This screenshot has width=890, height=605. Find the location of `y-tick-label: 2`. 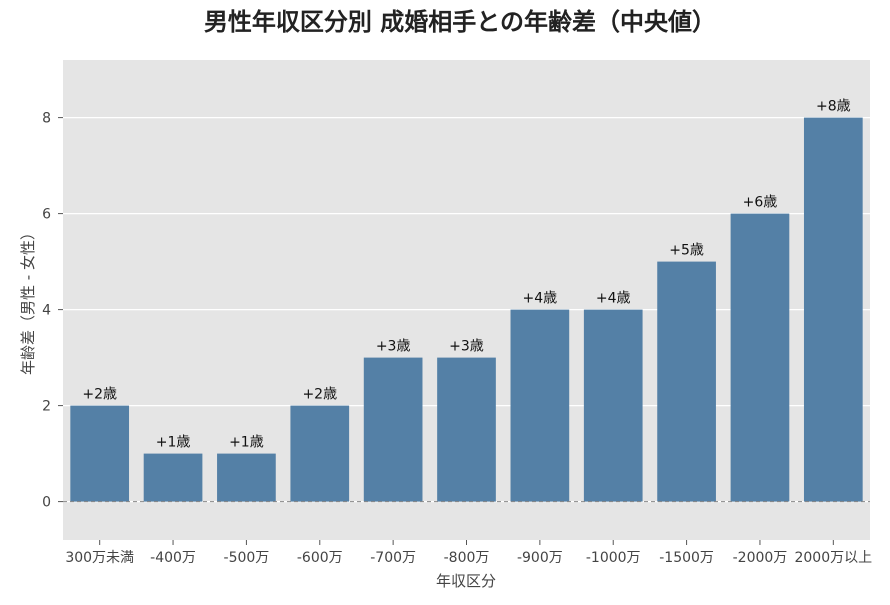

y-tick-label: 2 is located at coordinates (46, 407).